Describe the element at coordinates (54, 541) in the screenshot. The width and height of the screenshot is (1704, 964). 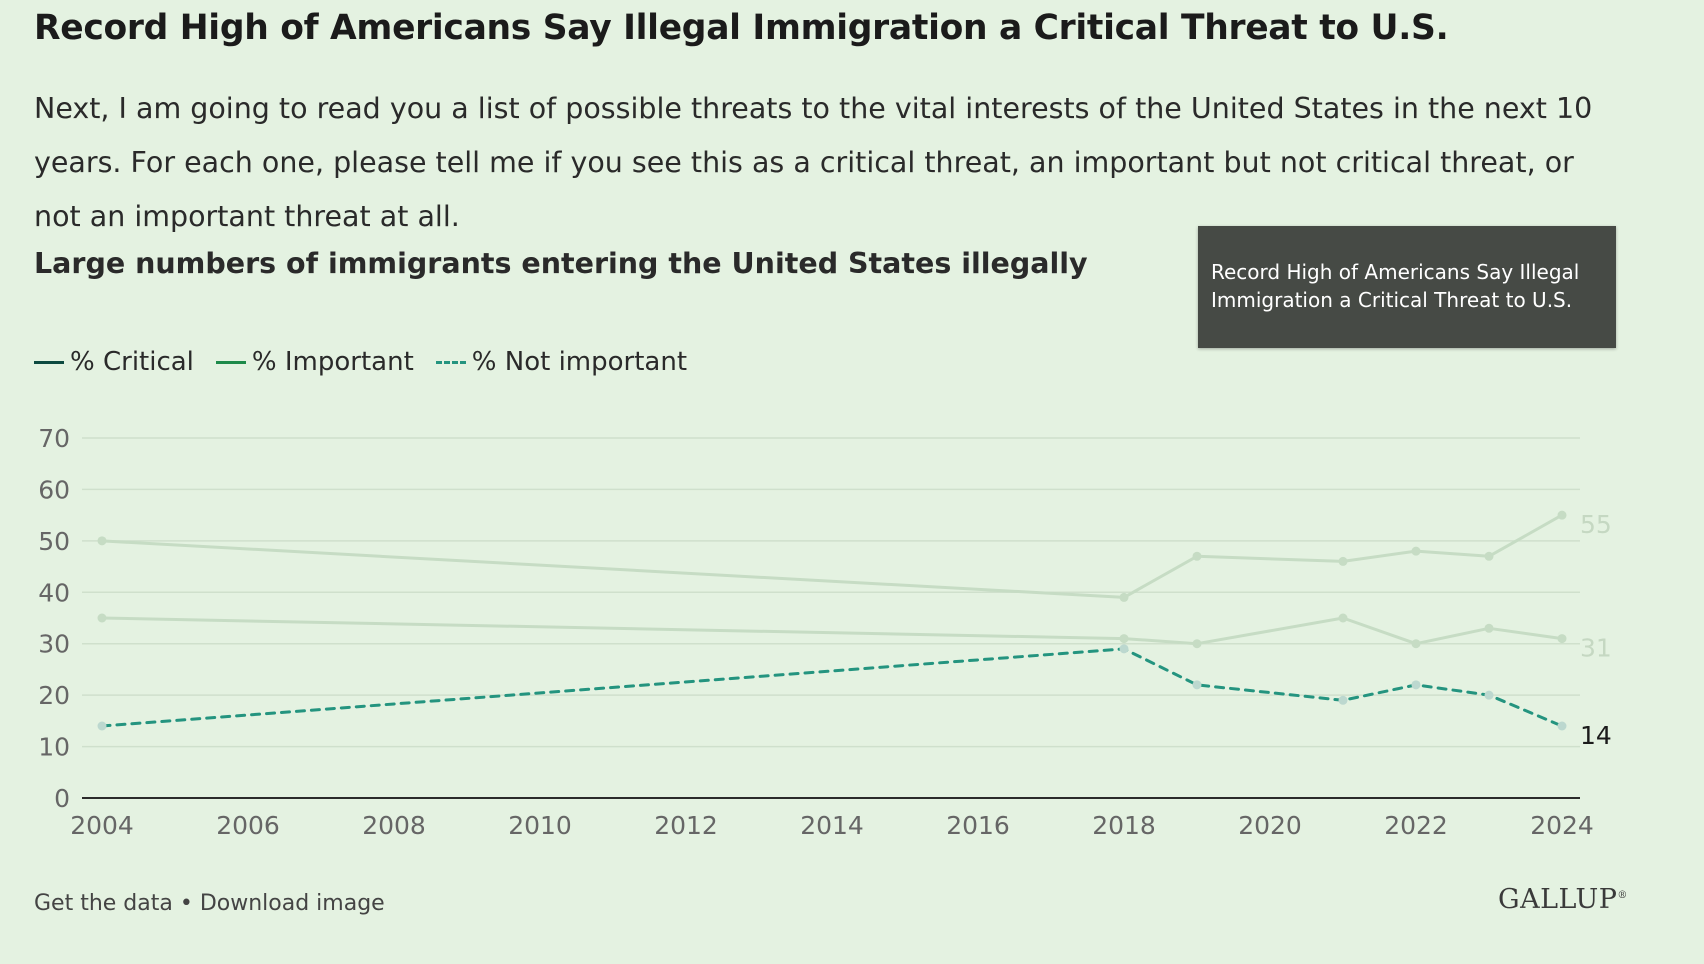
I see `y-tick-label-50: 50` at that location.